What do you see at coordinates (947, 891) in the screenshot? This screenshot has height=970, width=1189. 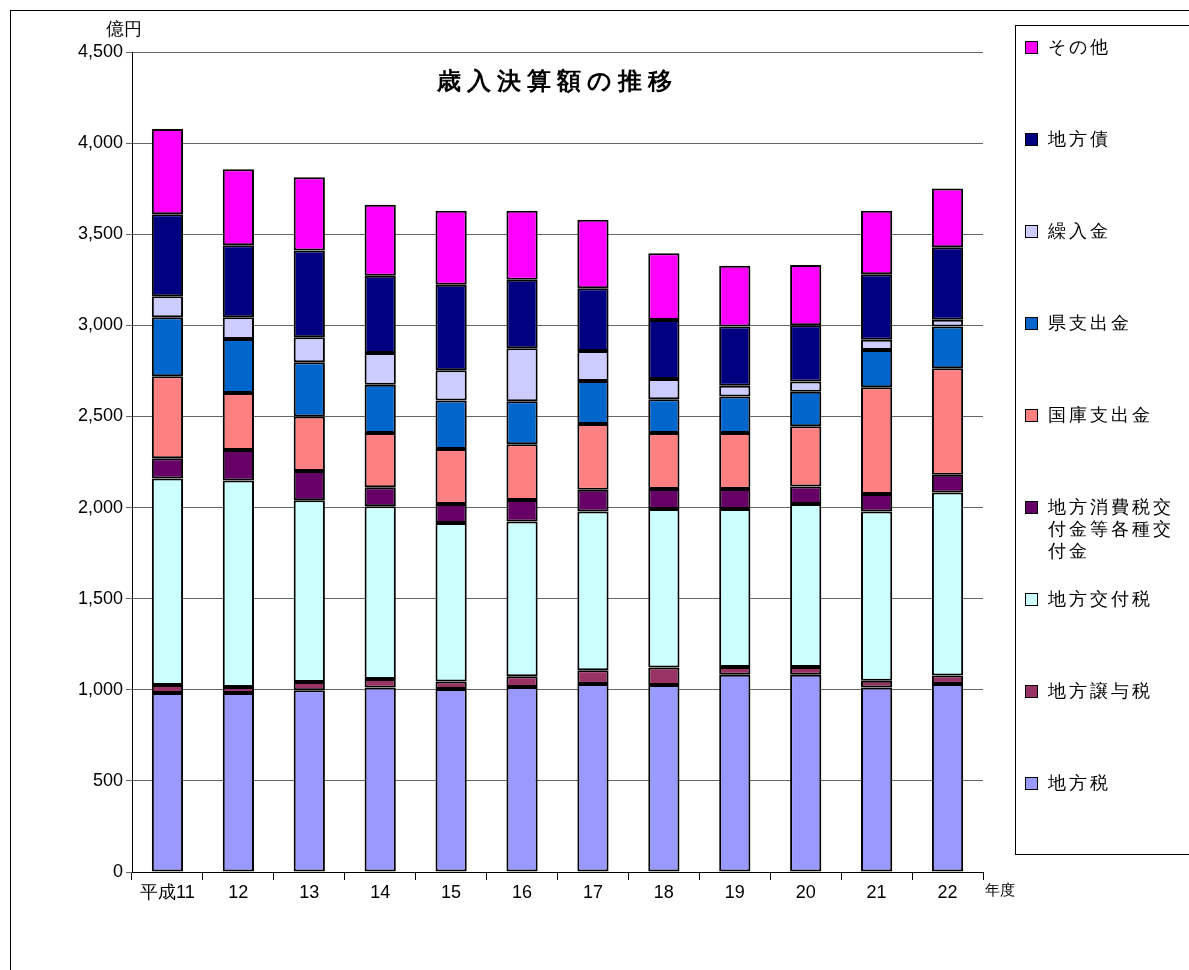 I see `x-tick-label: 22` at bounding box center [947, 891].